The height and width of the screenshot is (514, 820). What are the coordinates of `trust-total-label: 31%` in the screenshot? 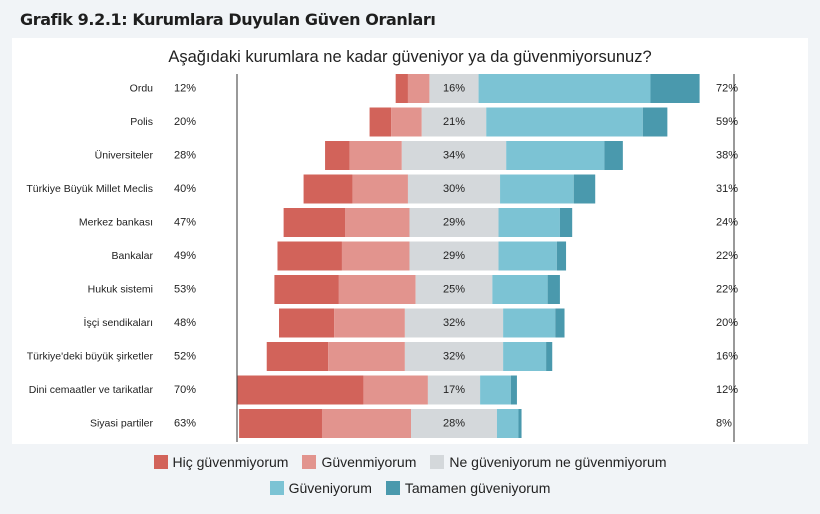 It's located at (727, 189).